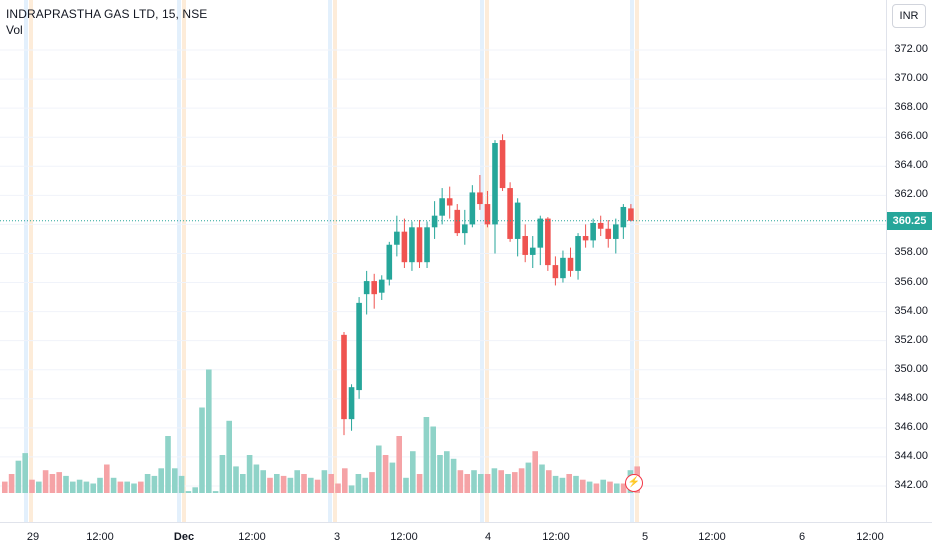  I want to click on last-price-label: 360.25, so click(909, 221).